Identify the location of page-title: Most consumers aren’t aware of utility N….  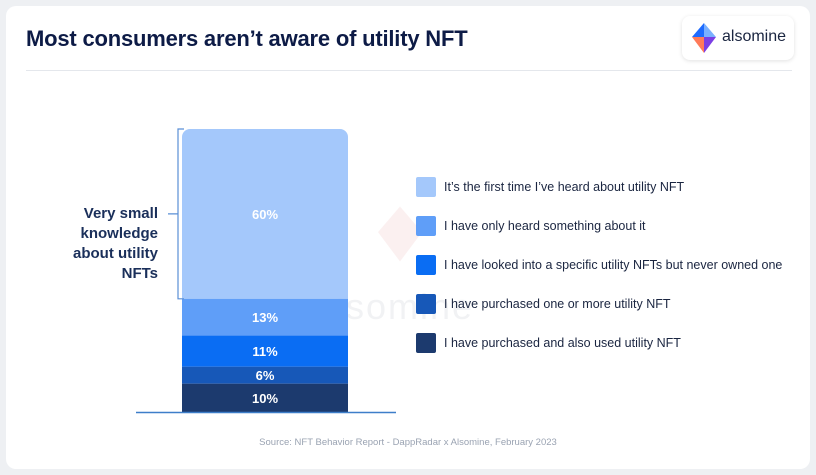
(247, 38).